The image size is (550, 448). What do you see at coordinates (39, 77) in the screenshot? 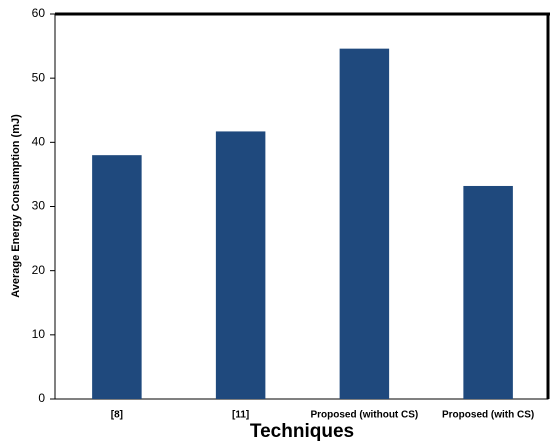
I see `y-tick-label: 50` at bounding box center [39, 77].